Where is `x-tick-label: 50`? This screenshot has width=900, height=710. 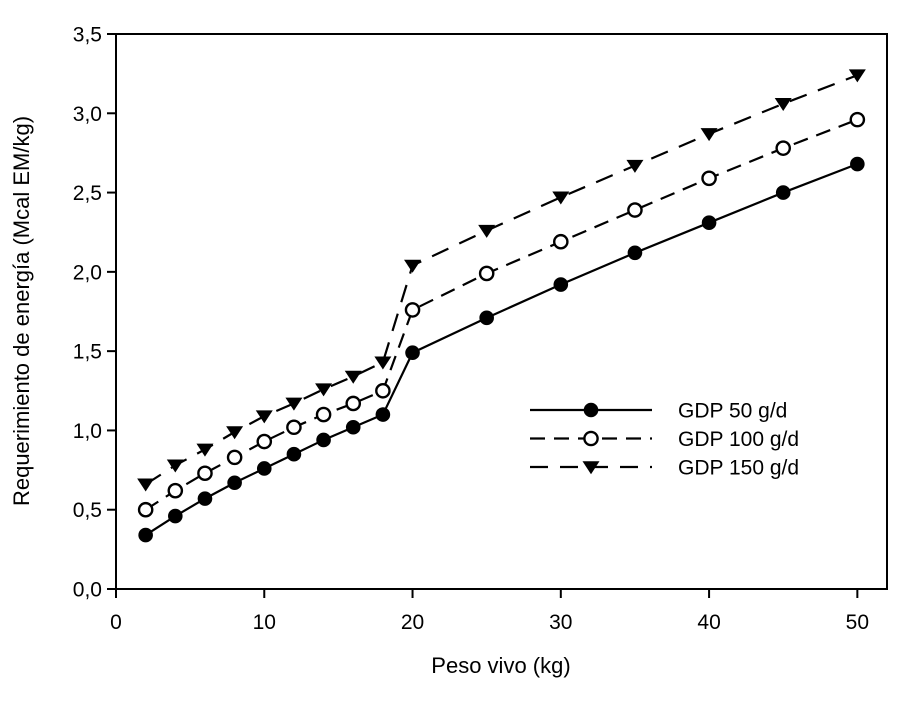 x-tick-label: 50 is located at coordinates (857, 622).